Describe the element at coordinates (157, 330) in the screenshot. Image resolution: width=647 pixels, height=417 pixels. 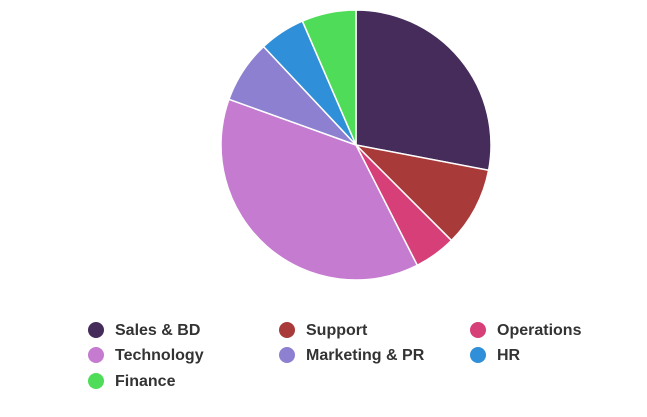
I see `legend-label: Sales & BD` at that location.